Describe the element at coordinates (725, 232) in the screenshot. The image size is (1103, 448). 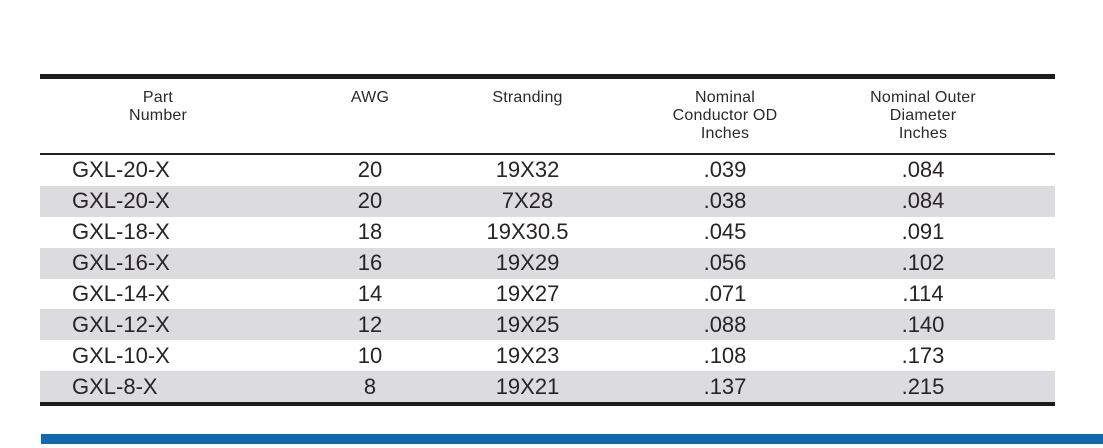
I see `cell-conductor-od: .045` at that location.